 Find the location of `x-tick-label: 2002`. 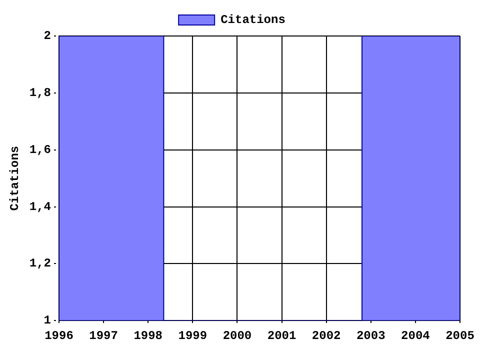

x-tick-label: 2002 is located at coordinates (326, 335).